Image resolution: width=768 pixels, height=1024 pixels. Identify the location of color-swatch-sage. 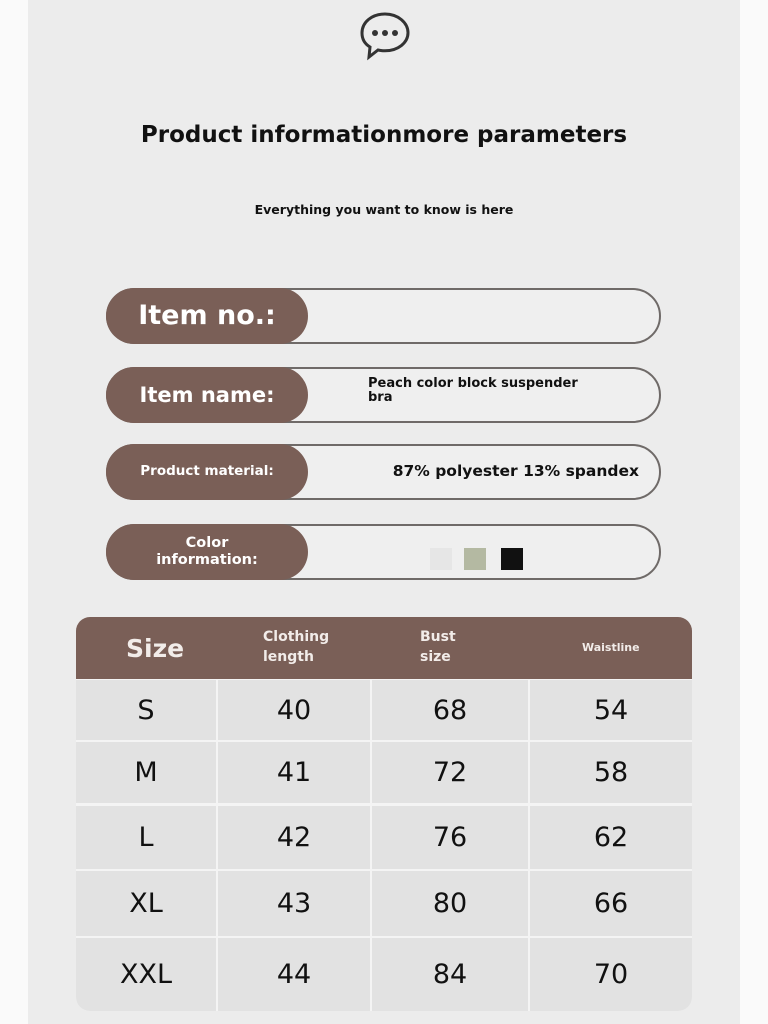
(475, 559).